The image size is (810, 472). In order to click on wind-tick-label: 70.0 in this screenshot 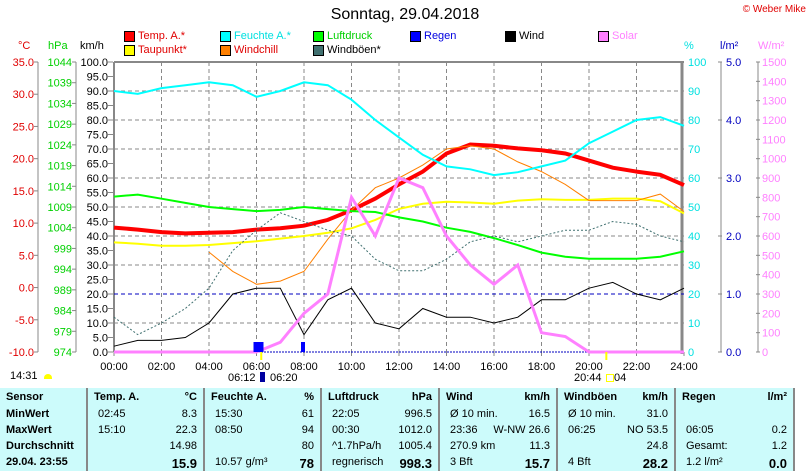, I will do `click(97, 150)`.